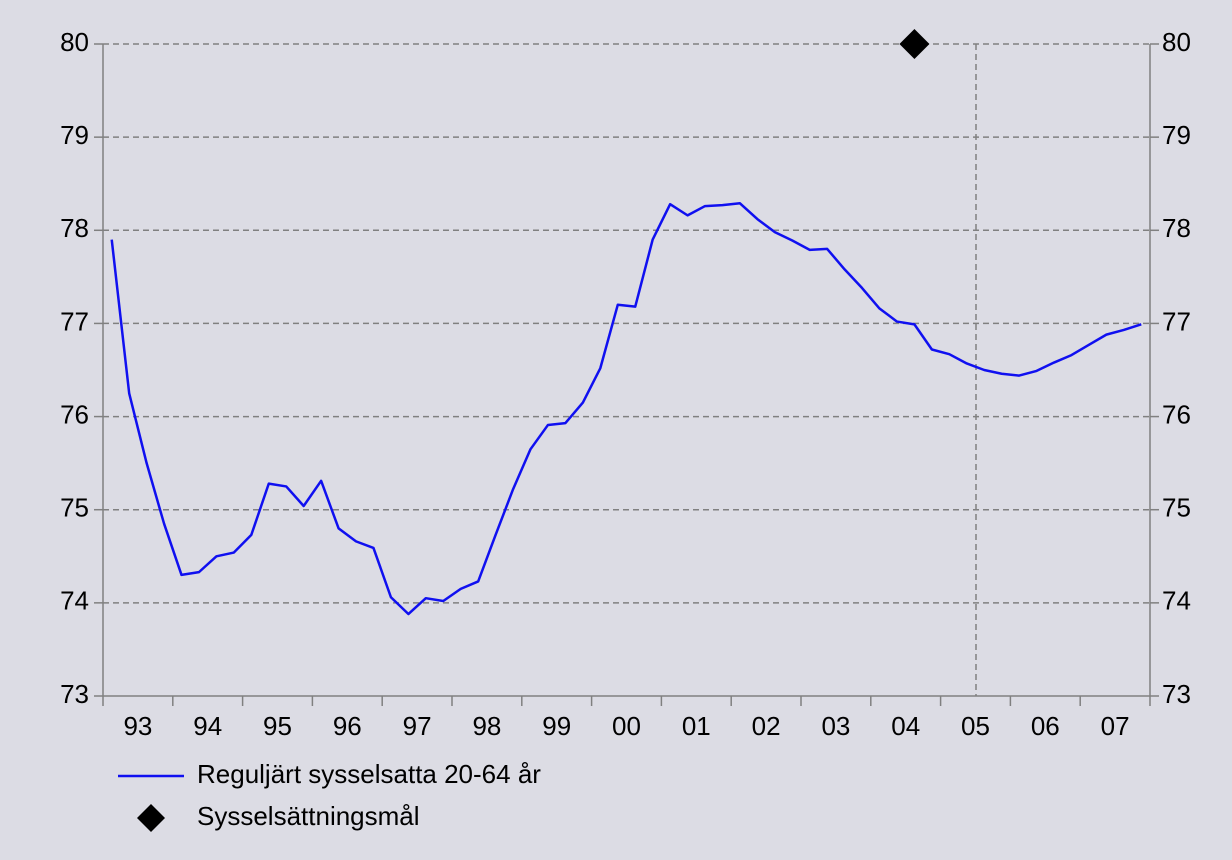 The image size is (1232, 860). What do you see at coordinates (1176, 321) in the screenshot?
I see `y2-tick-label: 77` at bounding box center [1176, 321].